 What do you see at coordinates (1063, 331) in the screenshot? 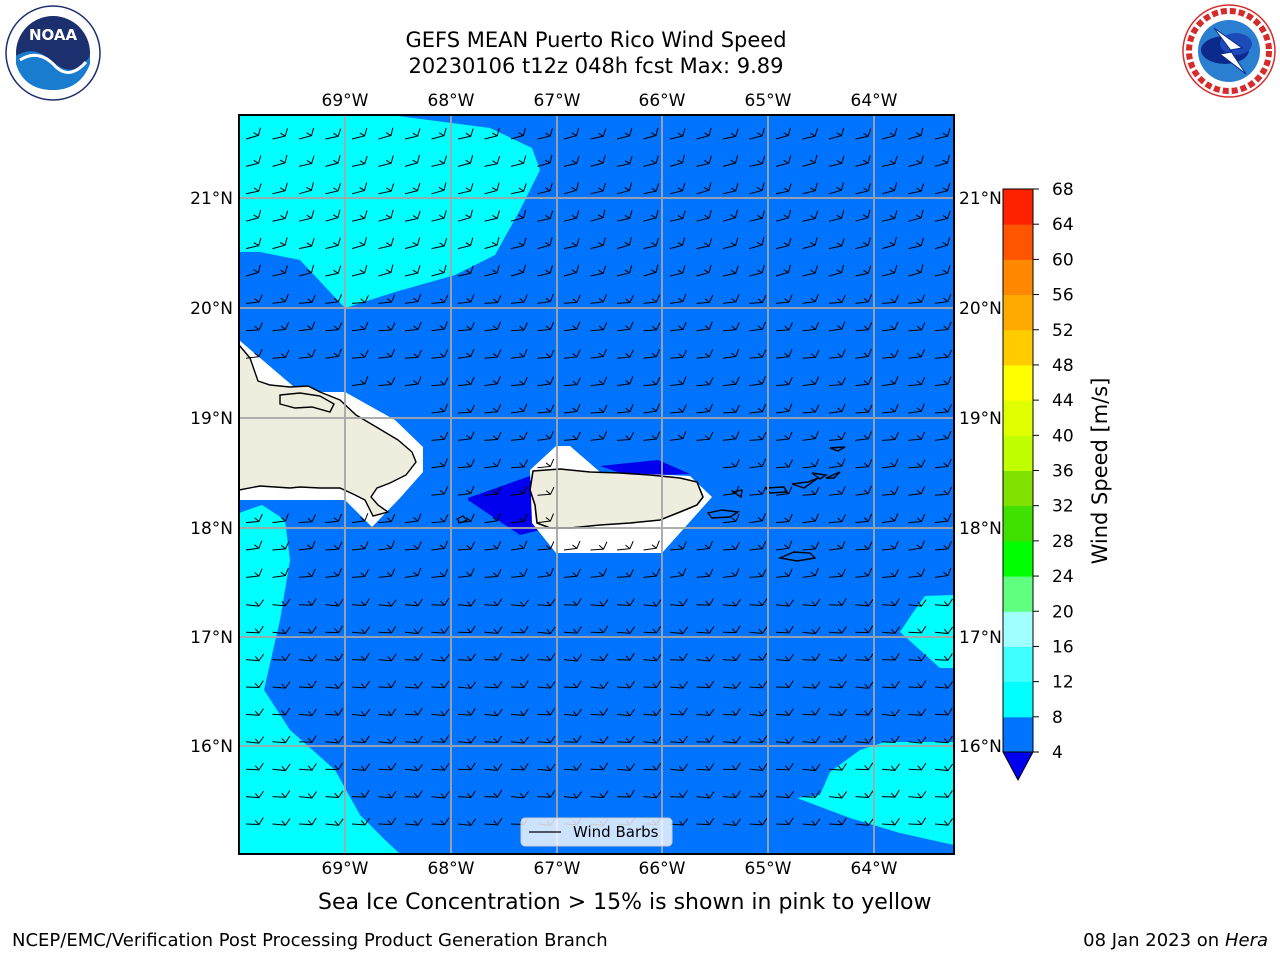
I see `colorbar-tick-label: 52` at bounding box center [1063, 331].